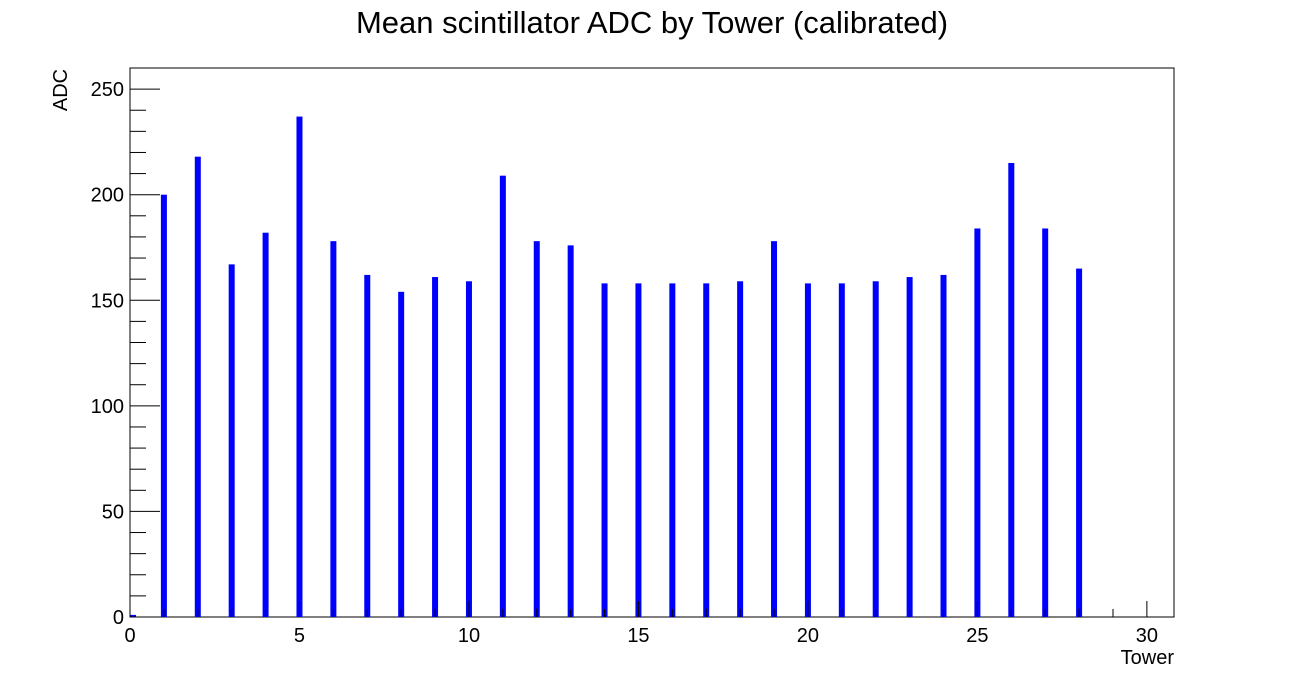  Describe the element at coordinates (638, 636) in the screenshot. I see `x-tick-label-15: 15` at that location.